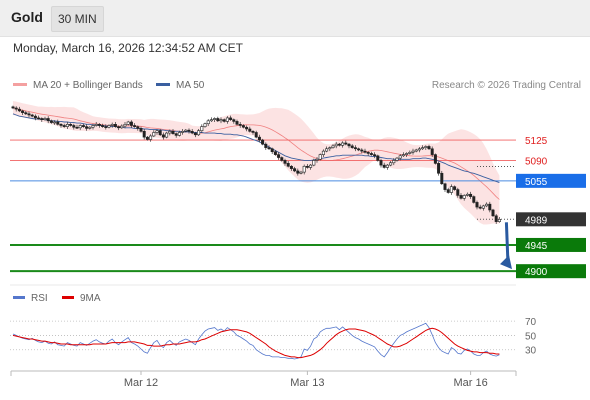 The image size is (590, 400). What do you see at coordinates (506, 85) in the screenshot?
I see `credit-text: Research © 2026 Trading Central` at bounding box center [506, 85].